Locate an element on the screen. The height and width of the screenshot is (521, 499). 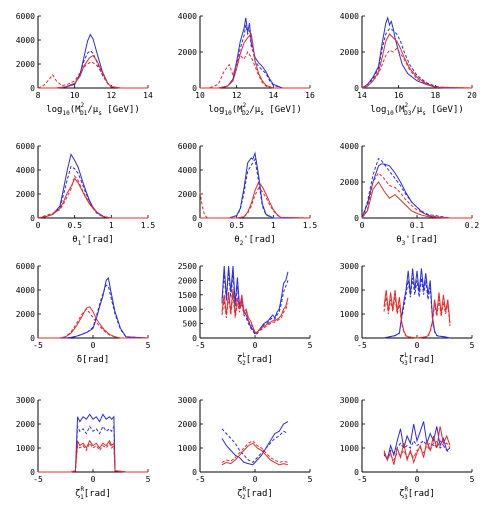
x-axis-label: ζL 2[rad] is located at coordinates (255, 359).